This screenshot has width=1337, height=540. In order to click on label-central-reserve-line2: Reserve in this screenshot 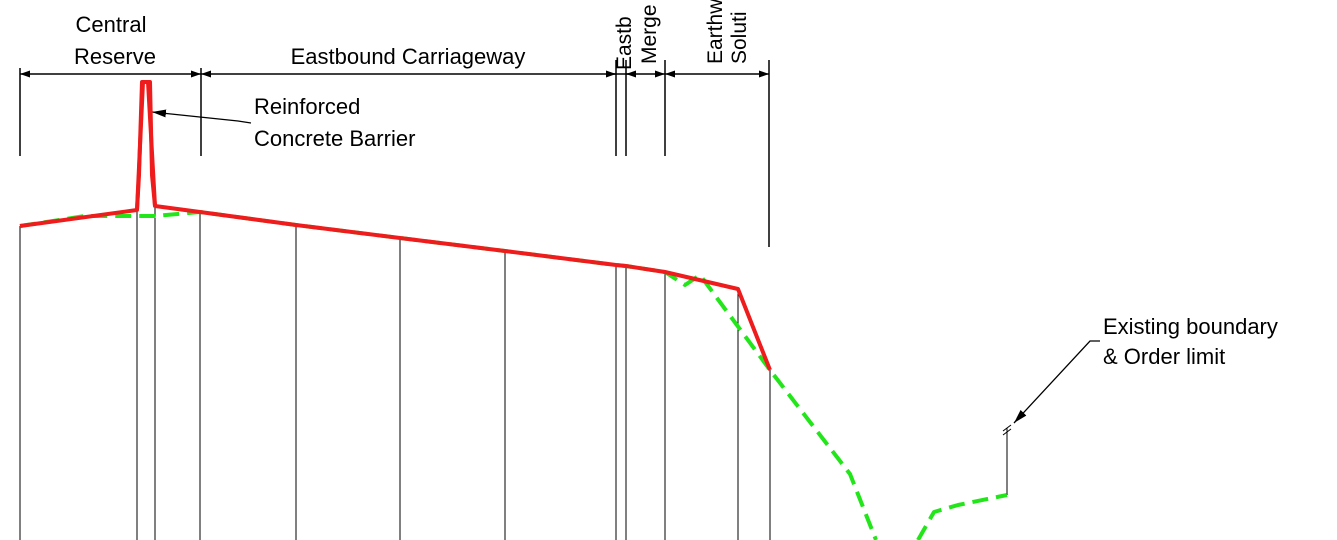, I will do `click(115, 56)`.